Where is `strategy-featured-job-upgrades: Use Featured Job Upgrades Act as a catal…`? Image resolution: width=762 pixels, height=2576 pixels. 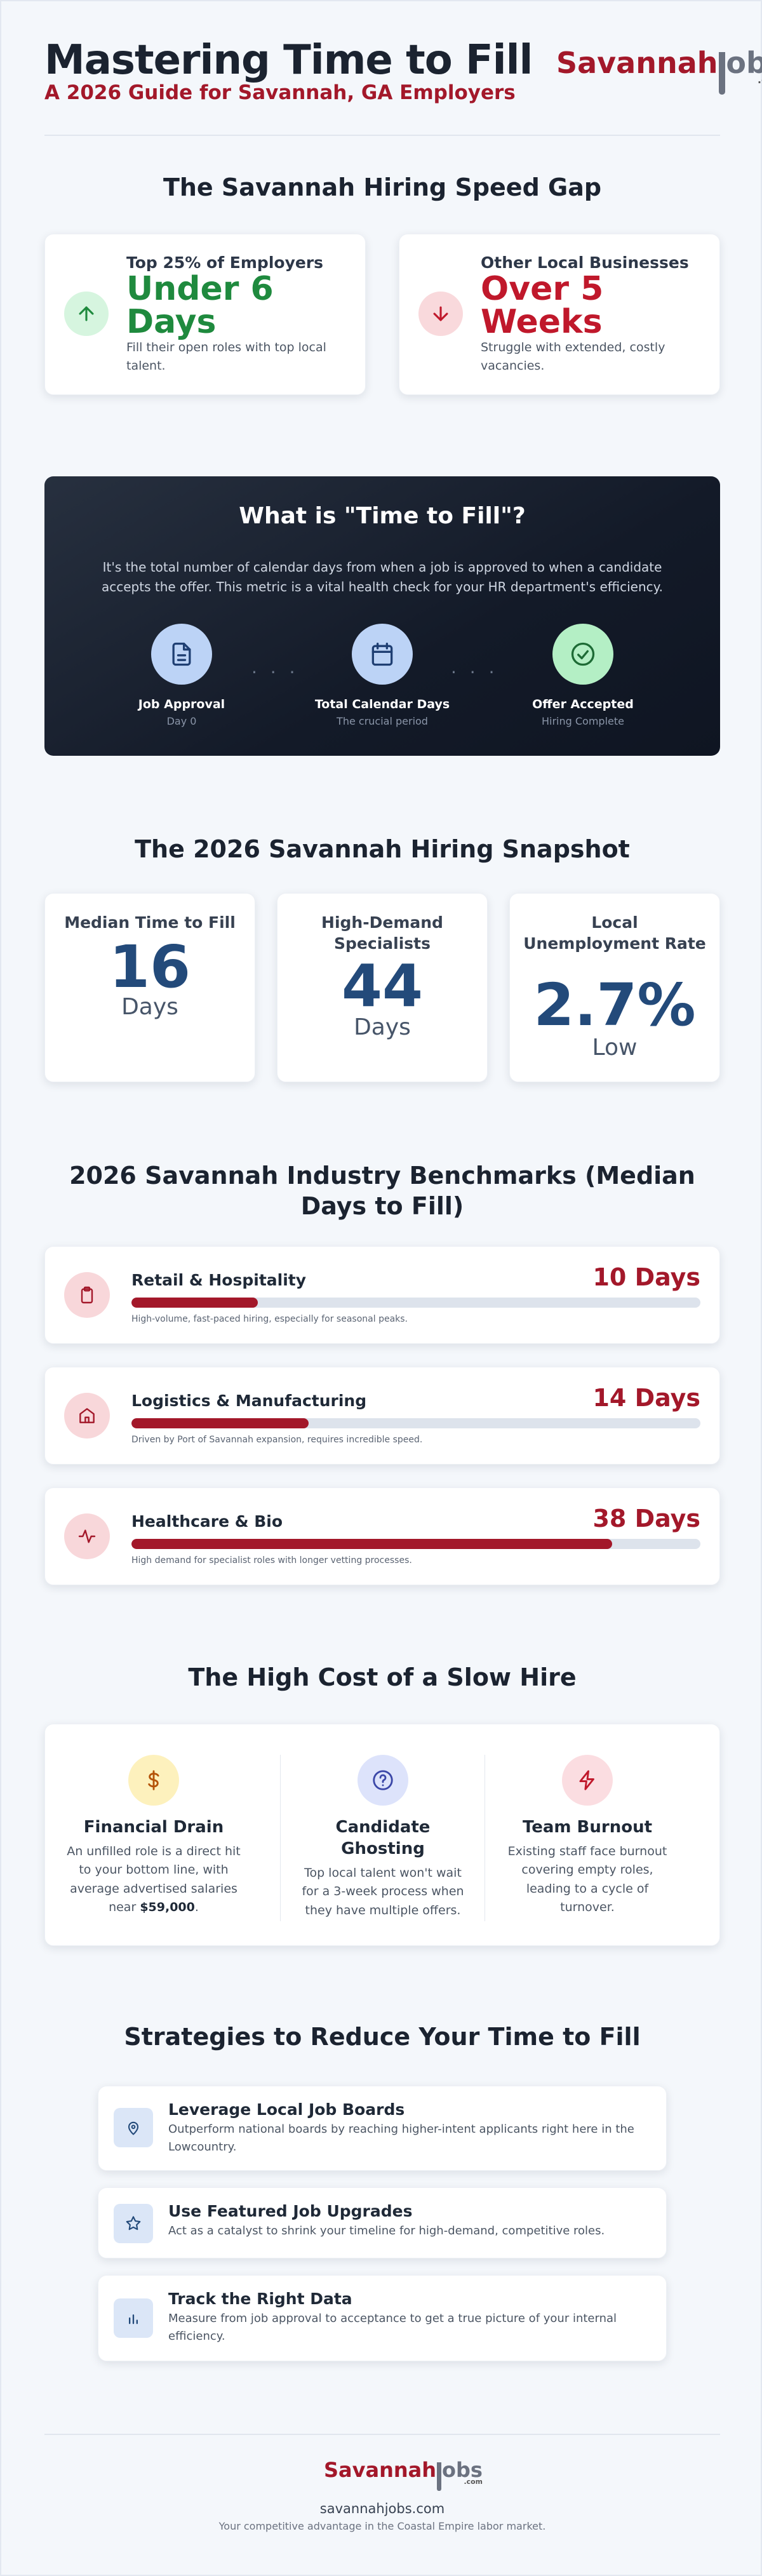
strategy-featured-job-upgrades: Use Featured Job Upgrades Act as a catal… is located at coordinates (382, 2222).